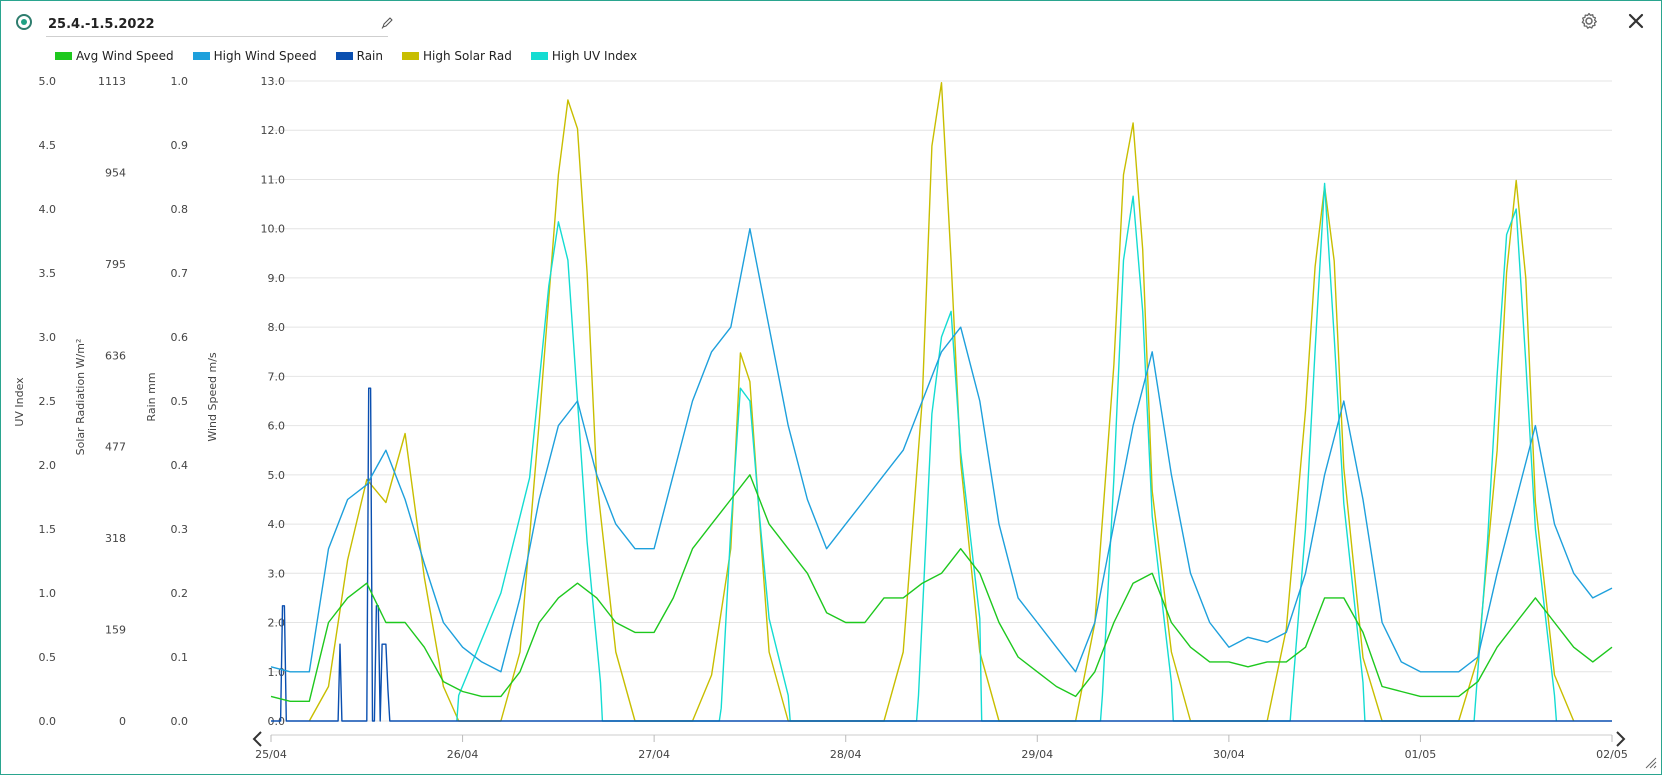 The image size is (1662, 775). I want to click on y-tick-label: 0.4, so click(180, 465).